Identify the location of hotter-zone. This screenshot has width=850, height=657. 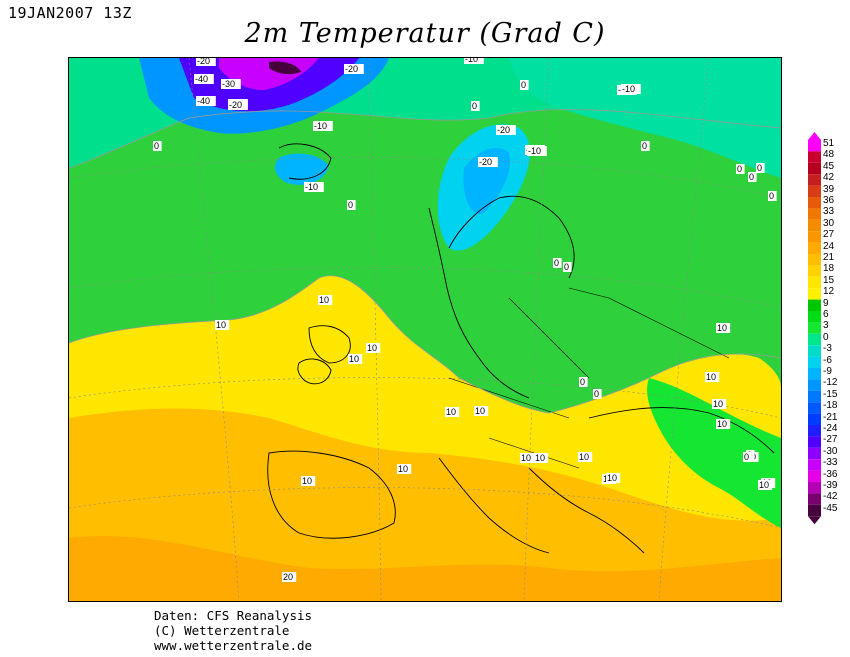
(425, 568).